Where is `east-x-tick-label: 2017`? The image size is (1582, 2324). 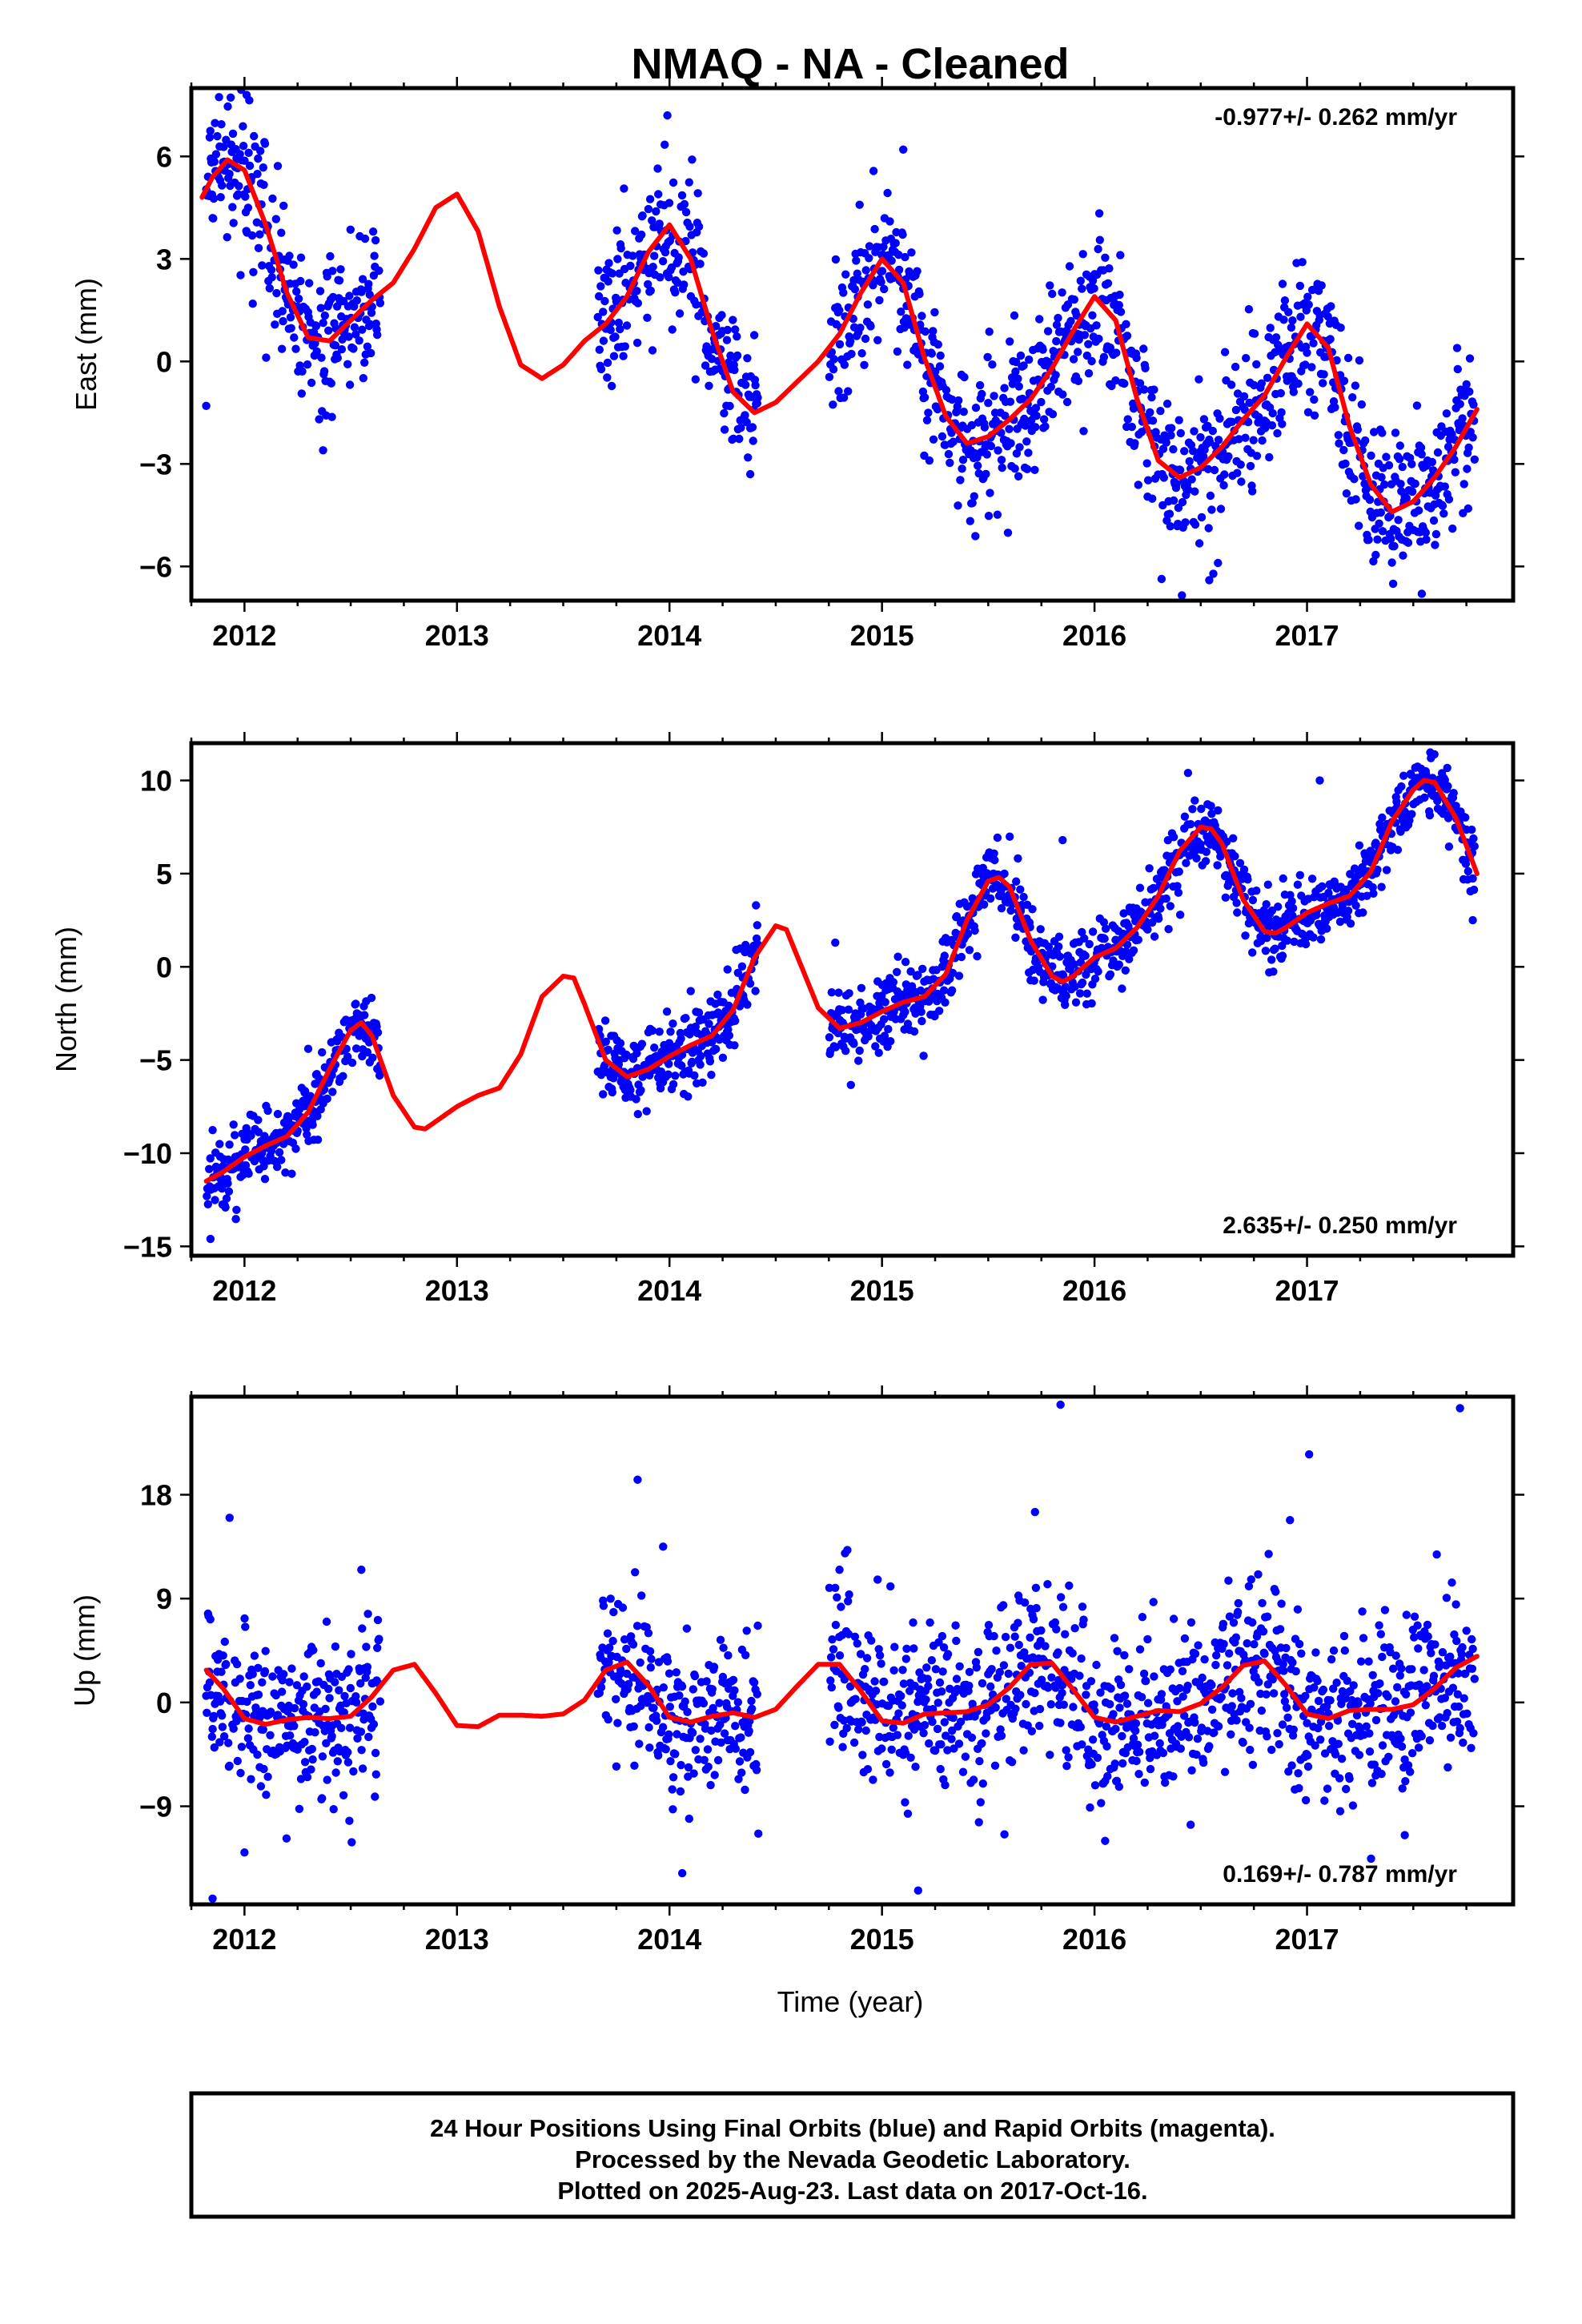 east-x-tick-label: 2017 is located at coordinates (1307, 635).